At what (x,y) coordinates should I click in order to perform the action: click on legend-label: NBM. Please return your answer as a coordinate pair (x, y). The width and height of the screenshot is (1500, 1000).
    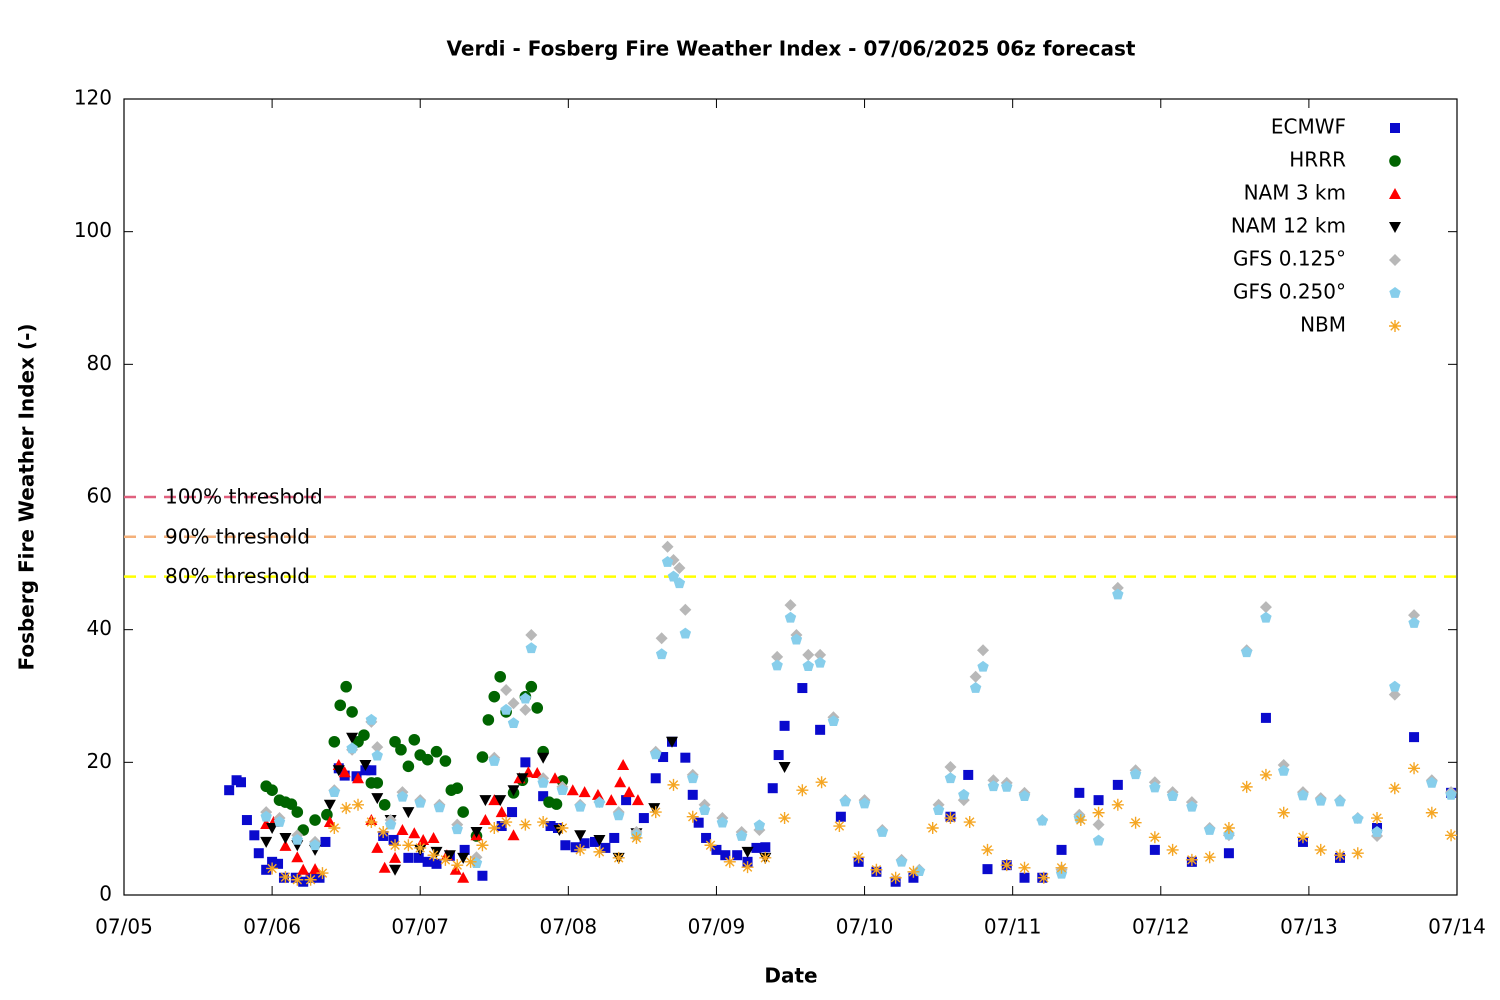
    Looking at the image, I should click on (1323, 325).